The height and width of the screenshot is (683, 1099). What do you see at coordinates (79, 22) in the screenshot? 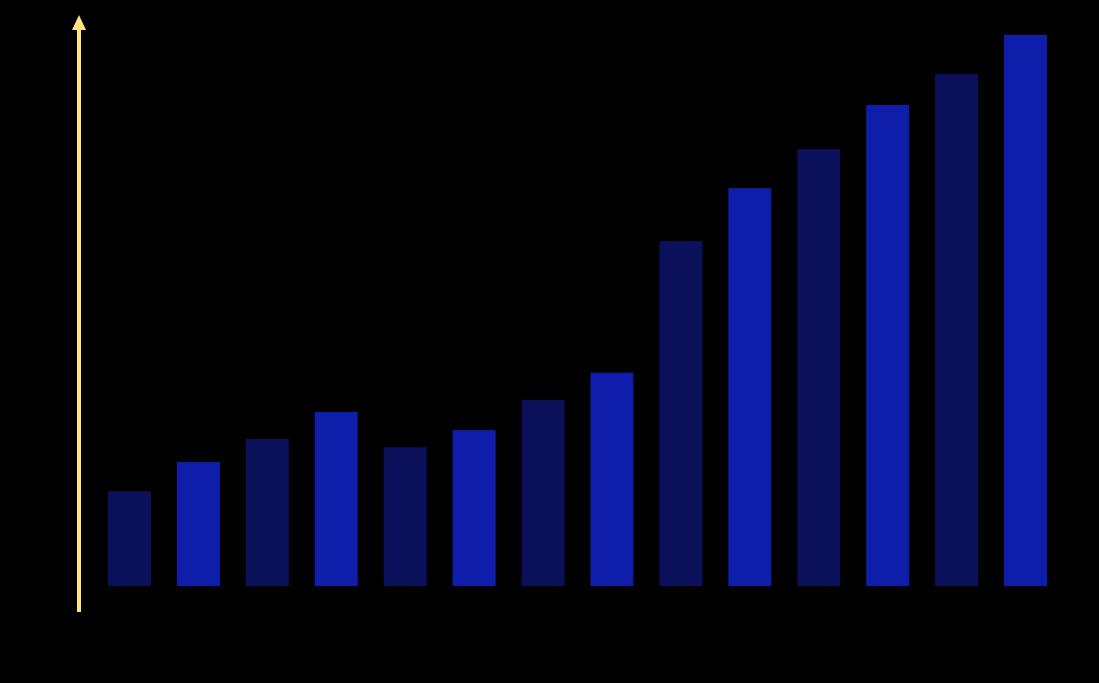
I see `y-axis-arrow-icon` at bounding box center [79, 22].